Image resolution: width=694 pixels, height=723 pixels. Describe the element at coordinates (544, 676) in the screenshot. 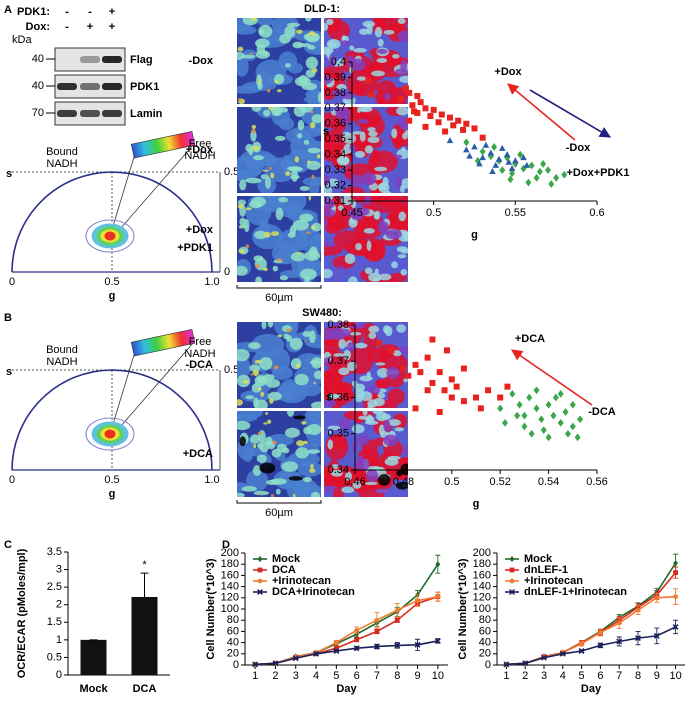

I see `x-tick-label: 3` at that location.